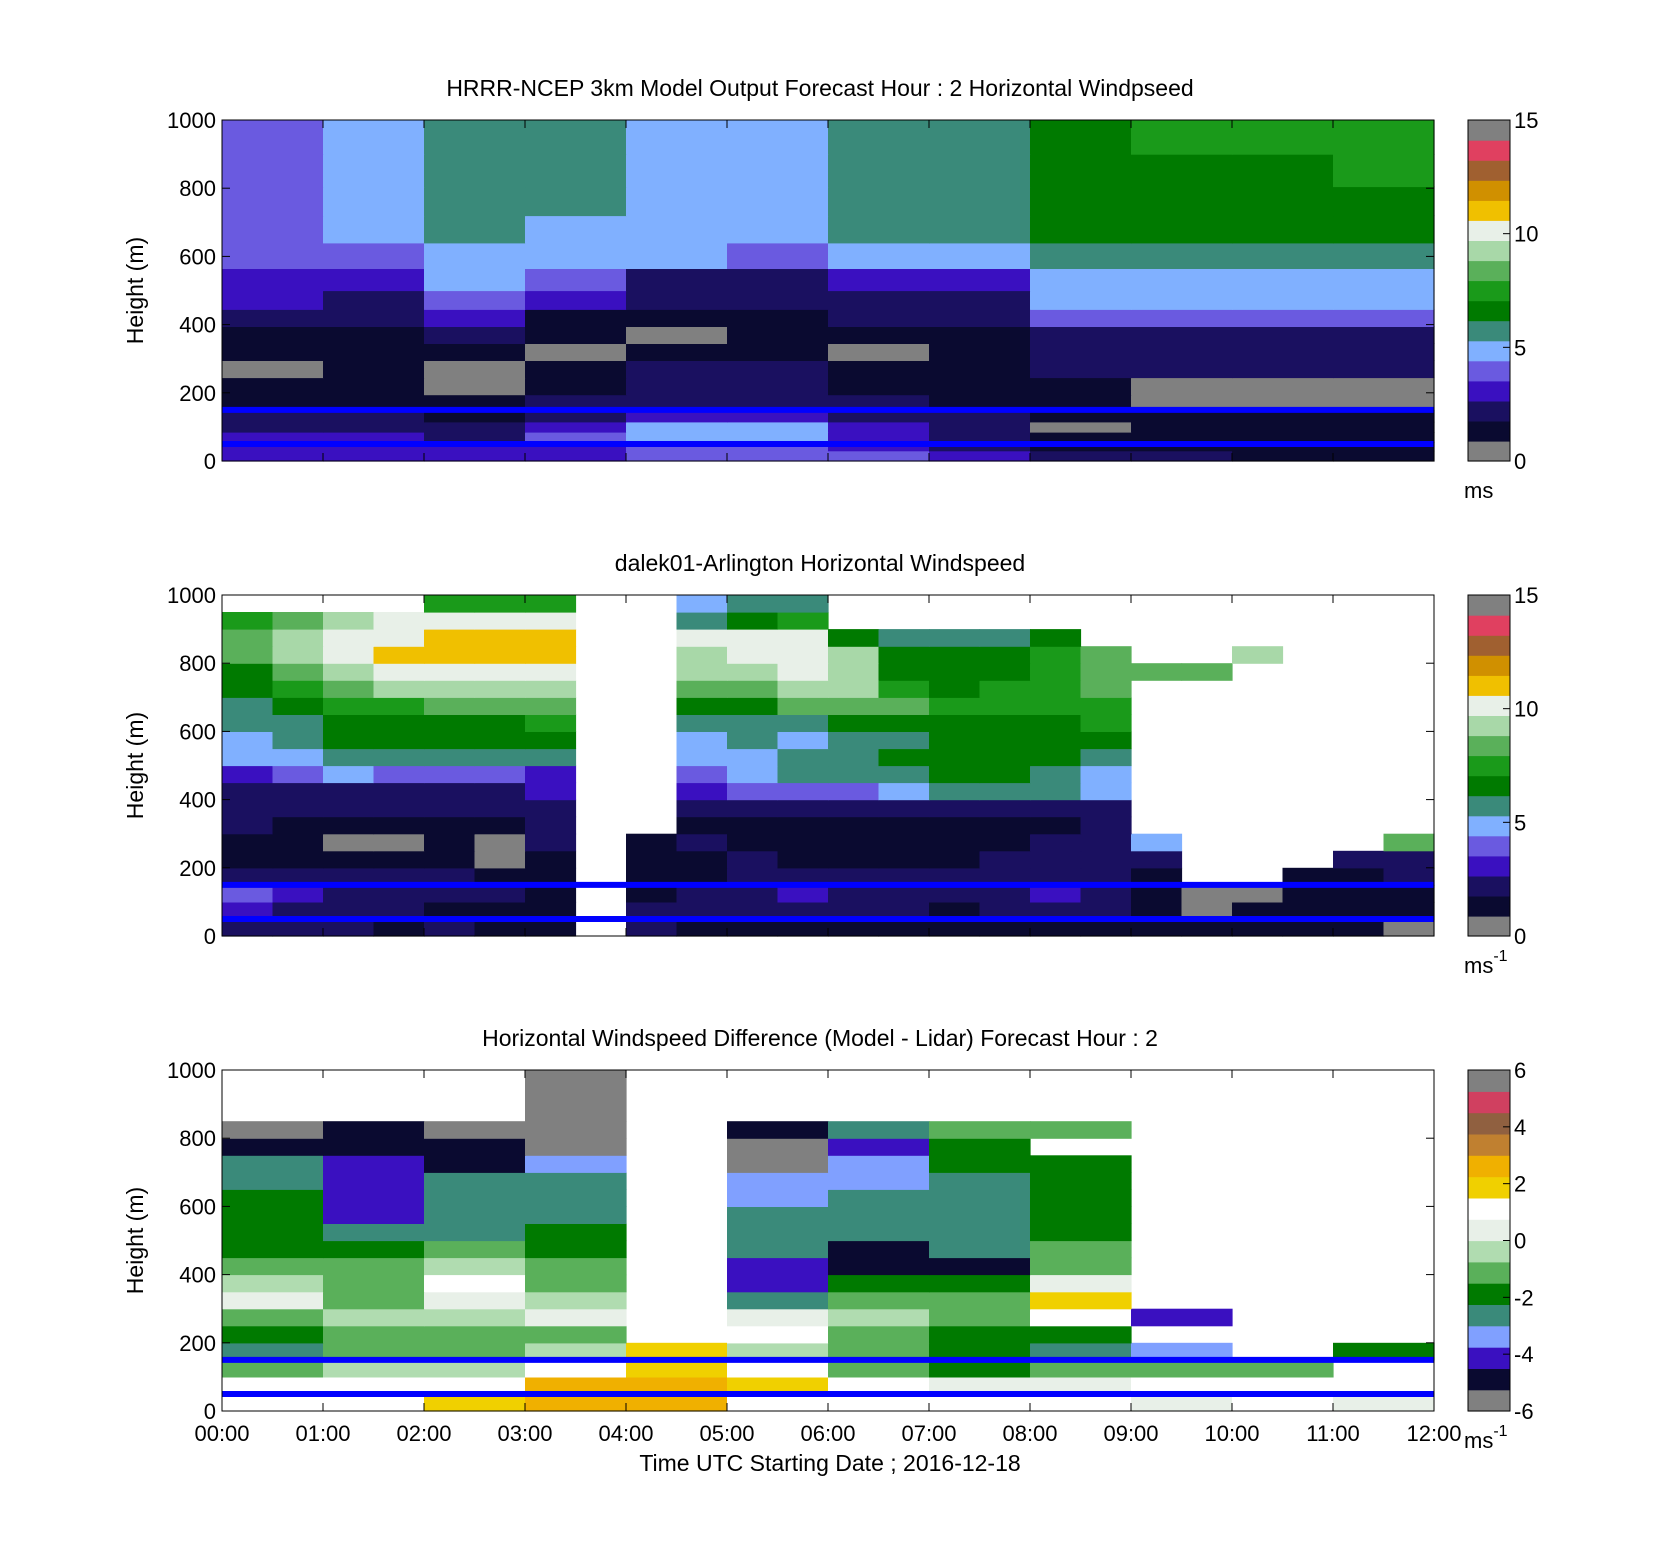 The height and width of the screenshot is (1561, 1680). What do you see at coordinates (322, 1433) in the screenshot?
I see `x-tick-label: 01:00` at bounding box center [322, 1433].